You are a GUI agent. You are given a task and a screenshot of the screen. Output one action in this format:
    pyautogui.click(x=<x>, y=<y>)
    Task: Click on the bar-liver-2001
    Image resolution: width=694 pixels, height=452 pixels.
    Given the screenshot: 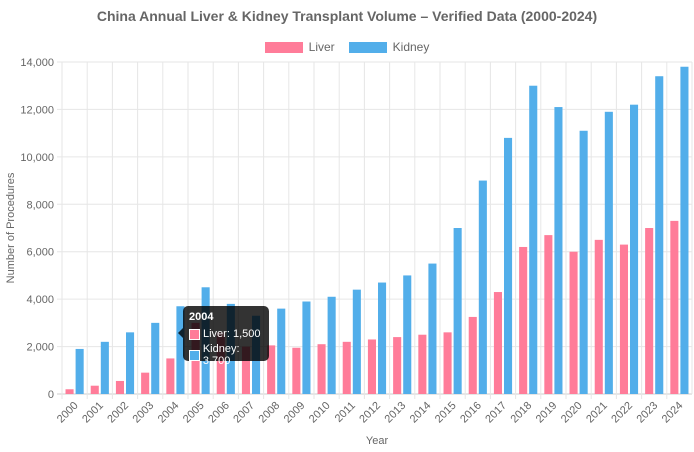 What is the action you would take?
    pyautogui.click(x=94, y=389)
    